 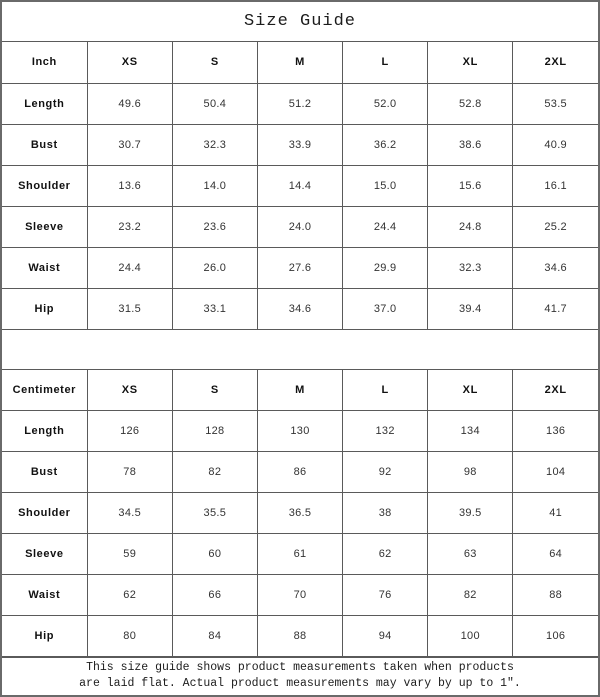 I want to click on cell-value: 100, so click(x=470, y=635).